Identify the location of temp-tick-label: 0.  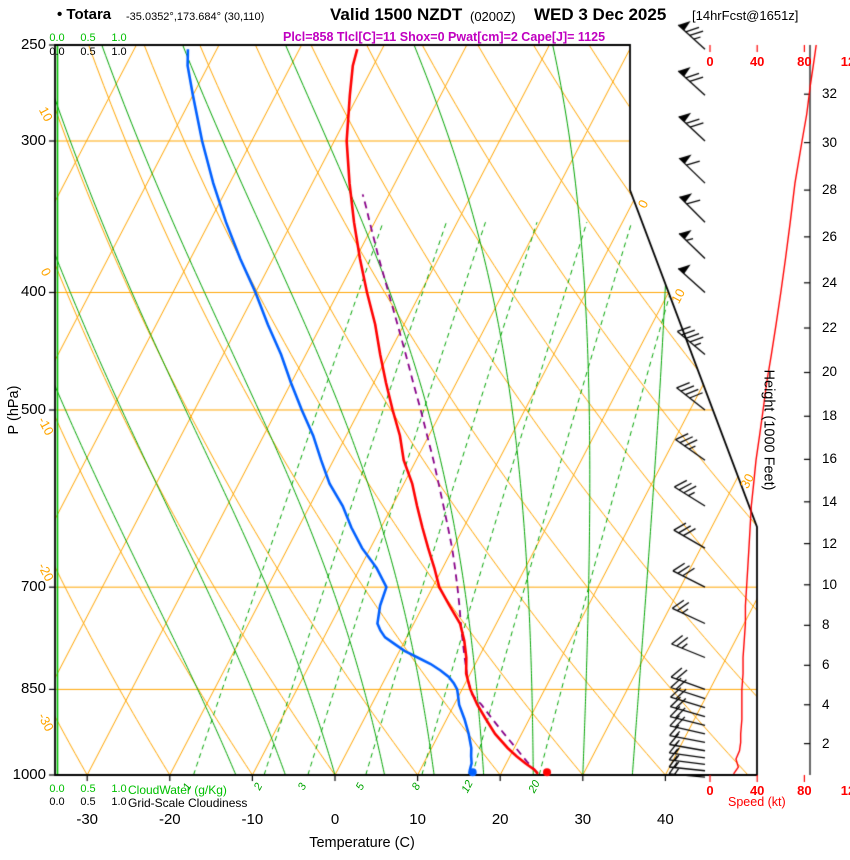
(335, 819).